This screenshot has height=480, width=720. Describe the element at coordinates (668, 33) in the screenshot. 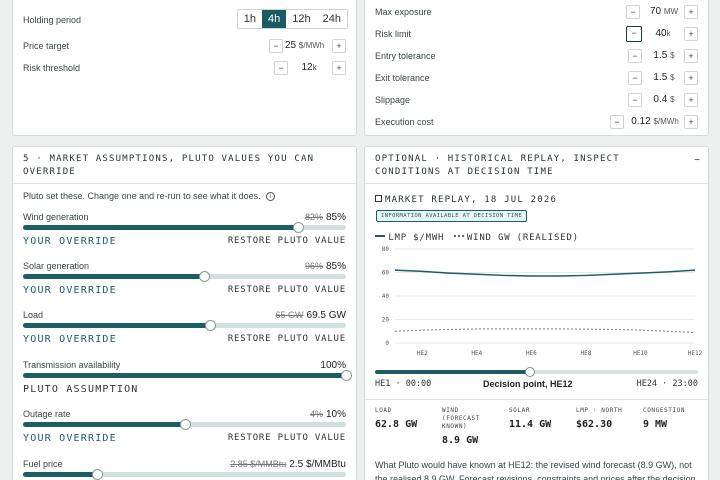

I see `risk-limit-unit: k` at that location.